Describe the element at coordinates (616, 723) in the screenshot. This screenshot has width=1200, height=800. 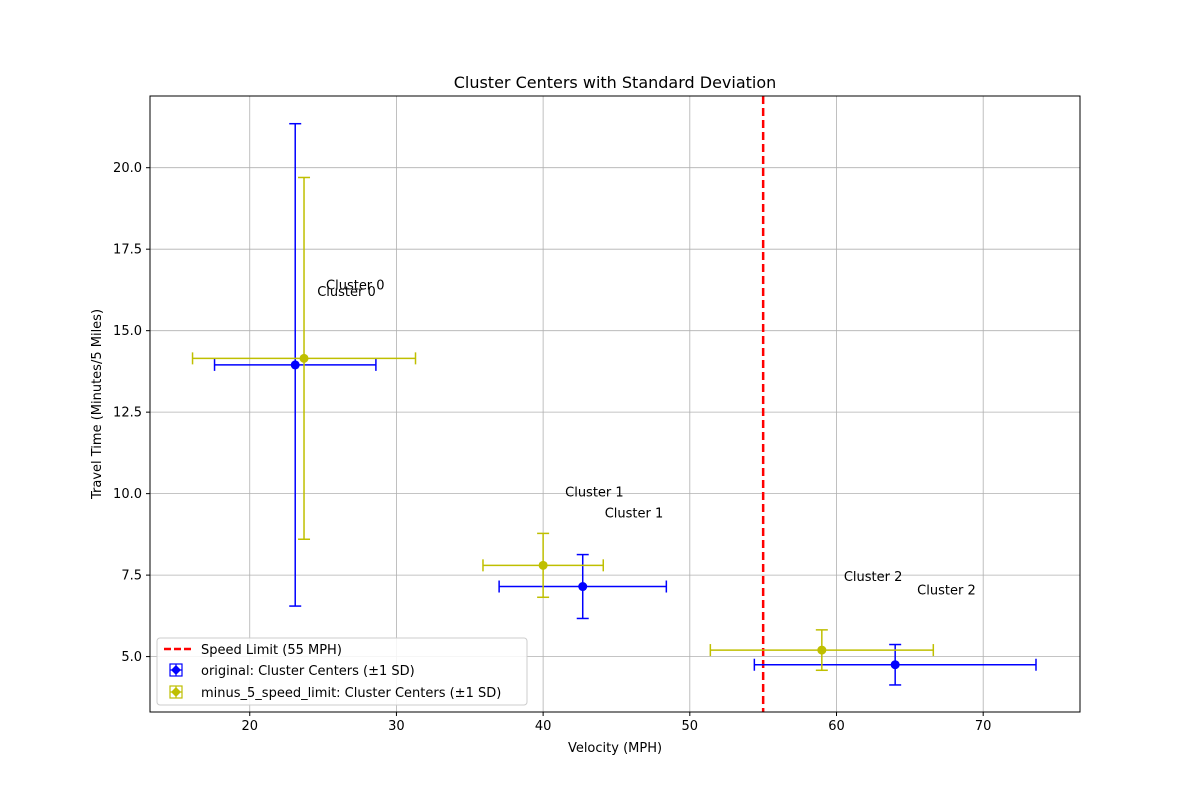
I see `x-axis-ticks: 20 30 40 50 60 70` at that location.